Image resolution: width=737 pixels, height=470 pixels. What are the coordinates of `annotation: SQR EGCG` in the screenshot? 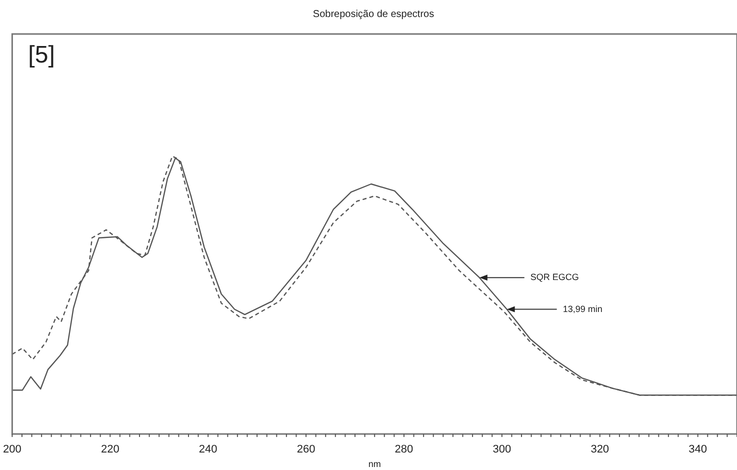 It's located at (554, 277).